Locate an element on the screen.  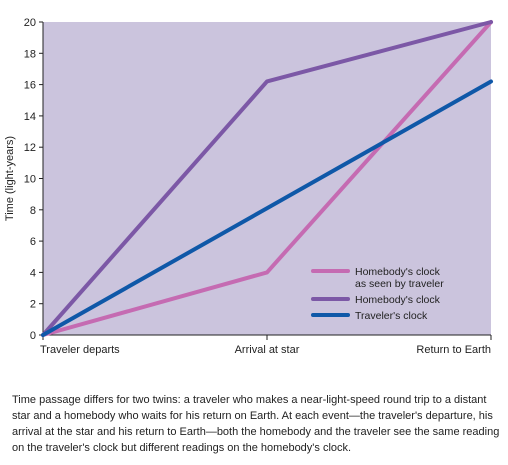
y-tick-label: 12 is located at coordinates (30, 148).